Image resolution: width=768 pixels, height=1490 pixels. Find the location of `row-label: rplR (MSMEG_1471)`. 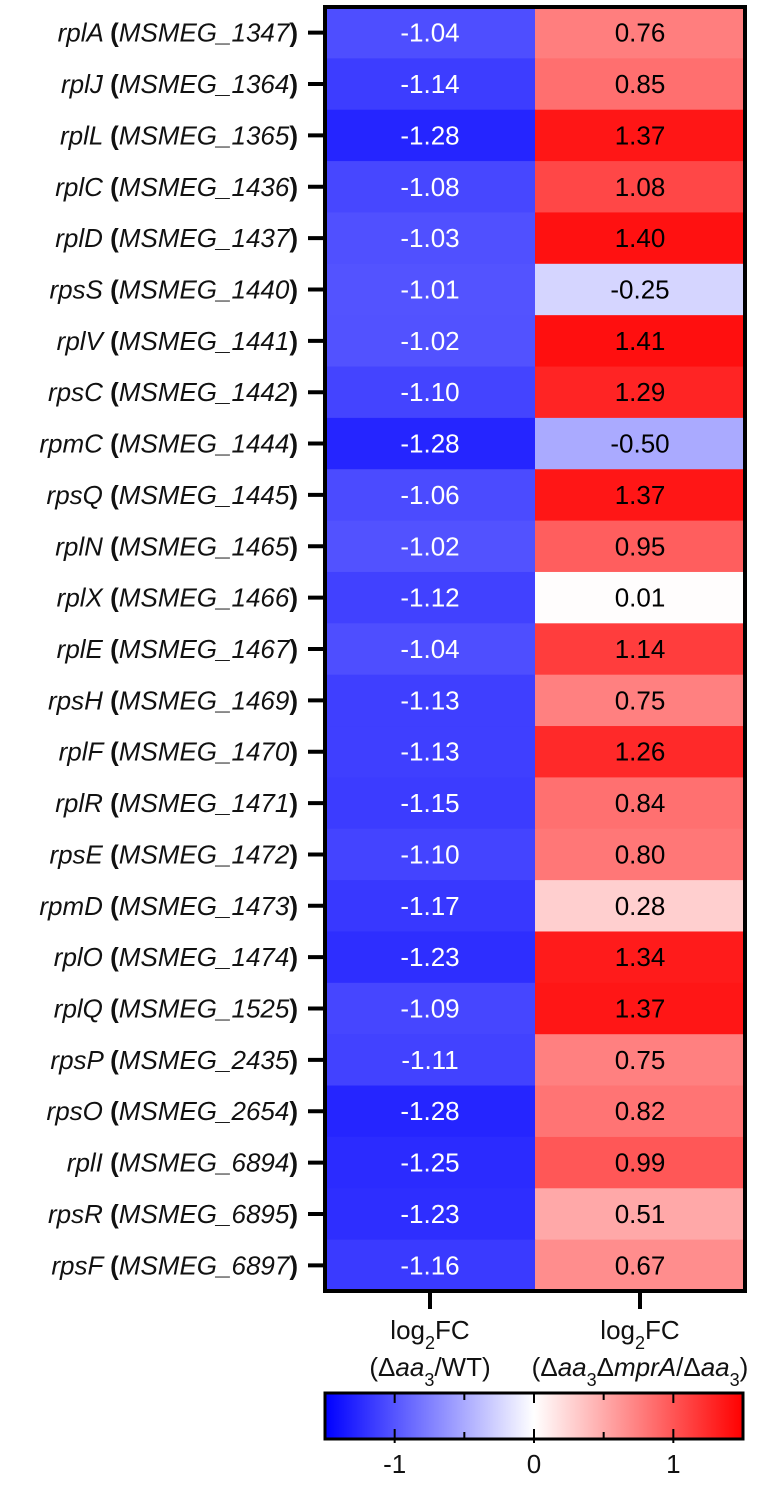

row-label: rplR (MSMEG_1471) is located at coordinates (176, 803).